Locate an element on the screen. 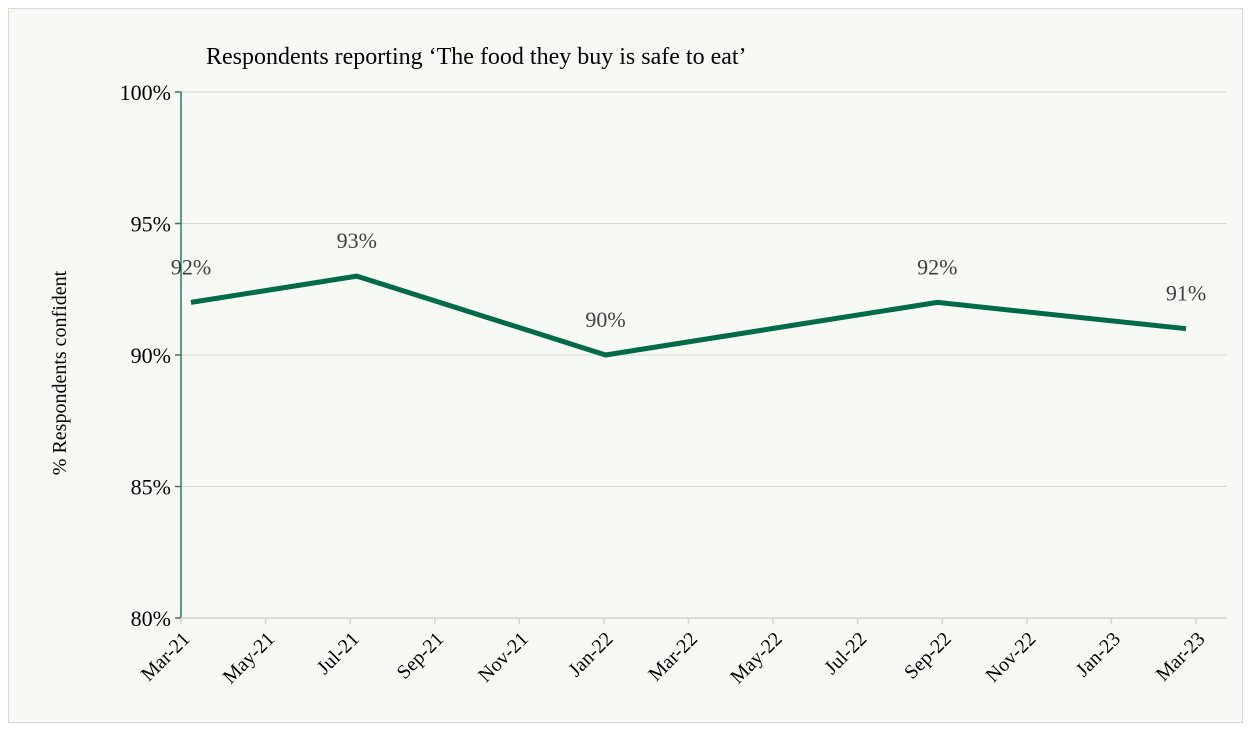 The image size is (1253, 731). x-tick-label: Nov-22 is located at coordinates (1011, 657).